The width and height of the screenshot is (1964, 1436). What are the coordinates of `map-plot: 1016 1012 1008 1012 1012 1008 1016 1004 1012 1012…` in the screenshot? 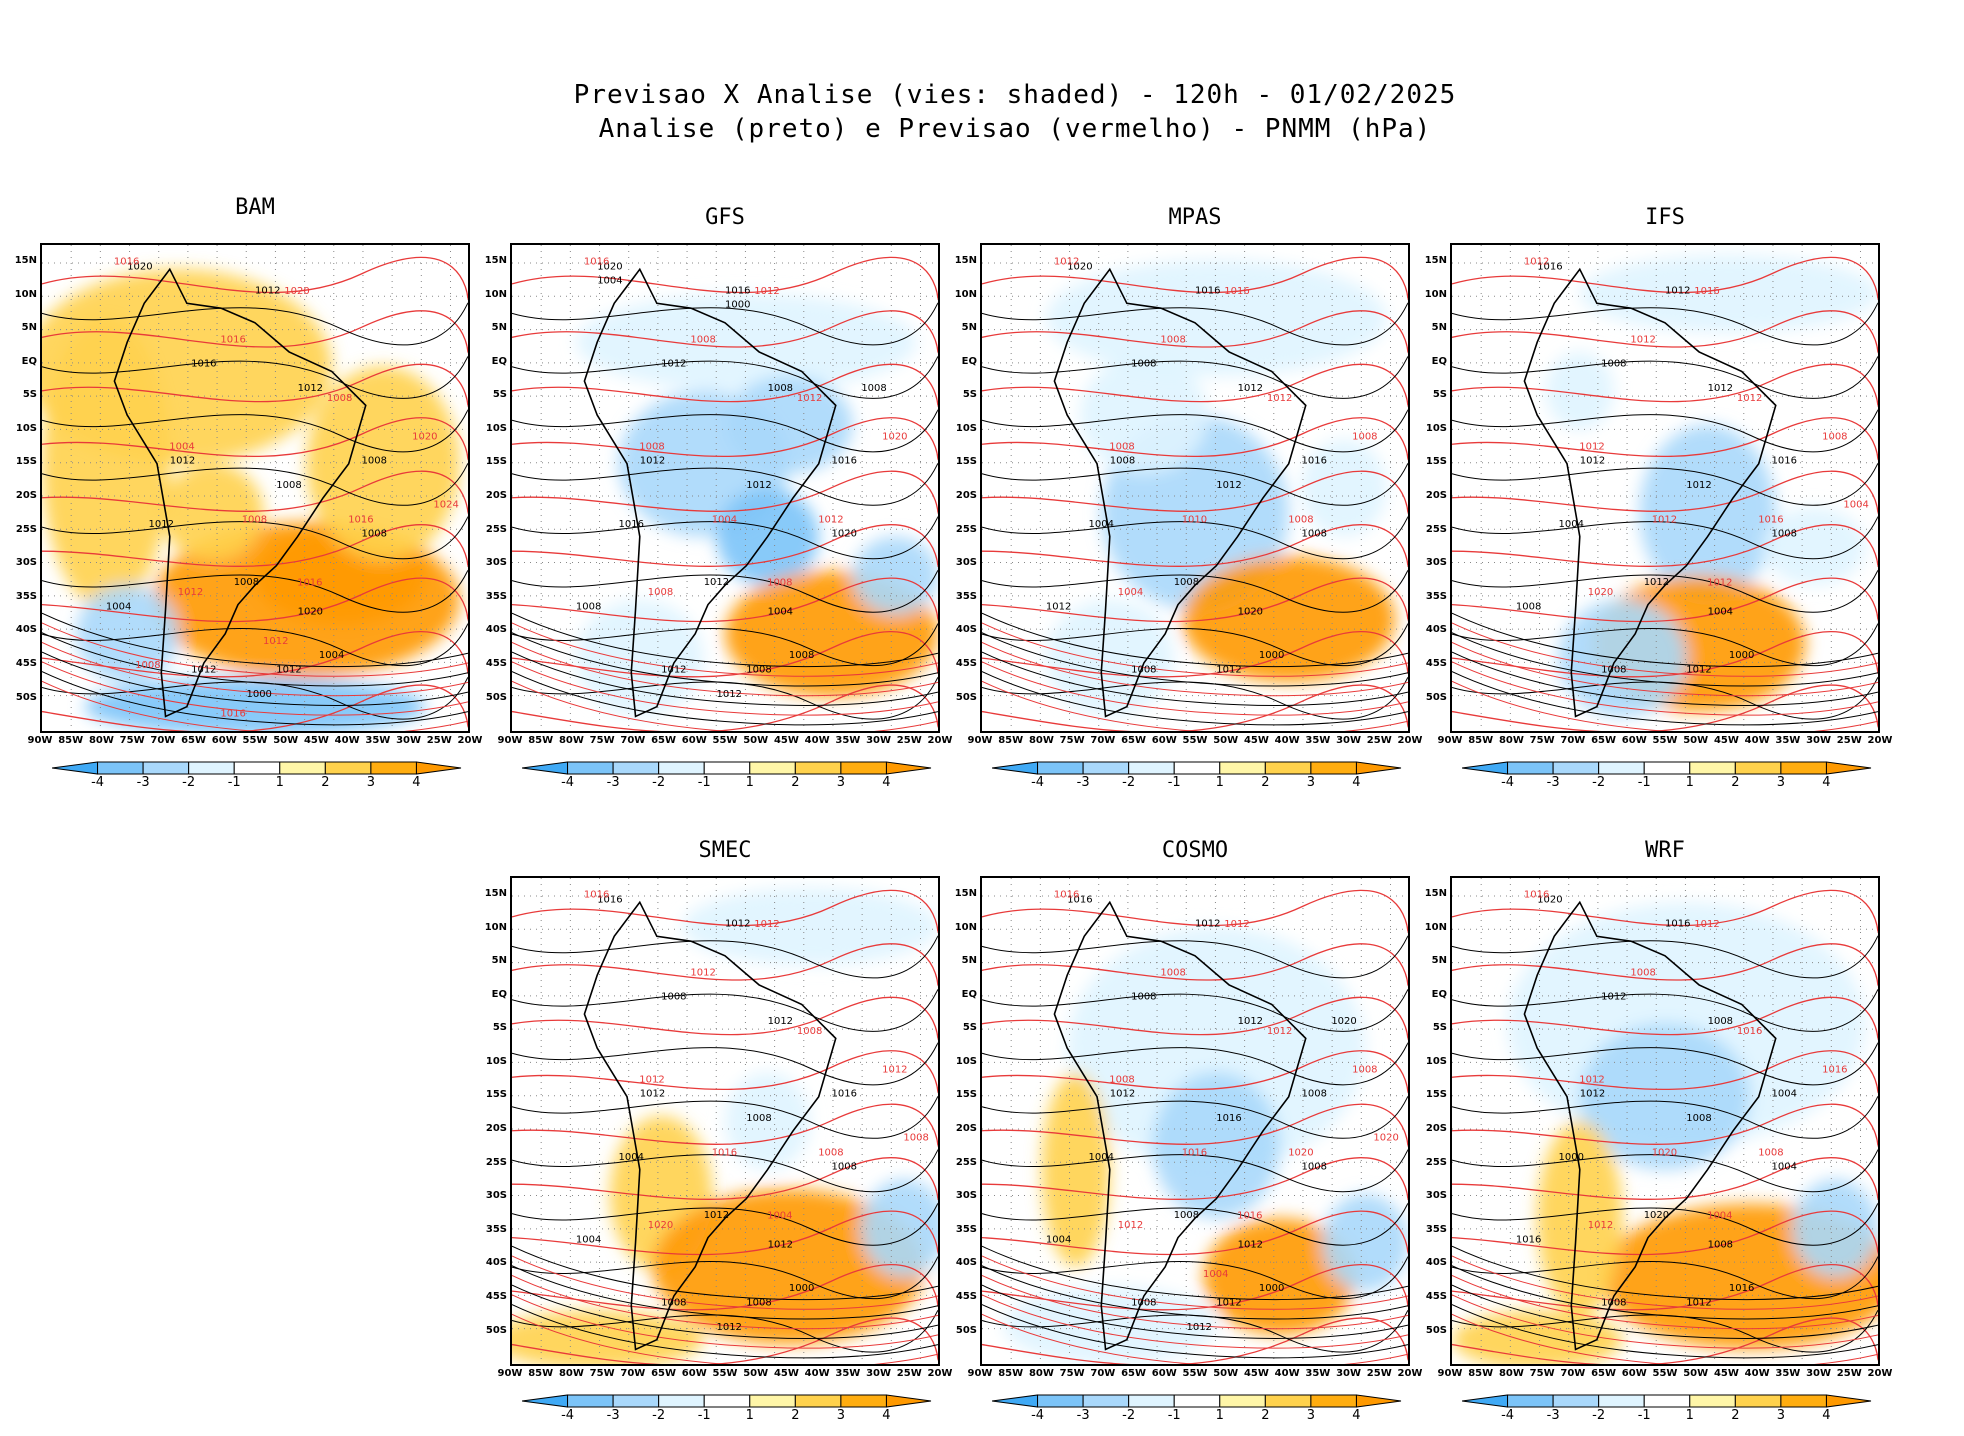 It's located at (725, 1121).